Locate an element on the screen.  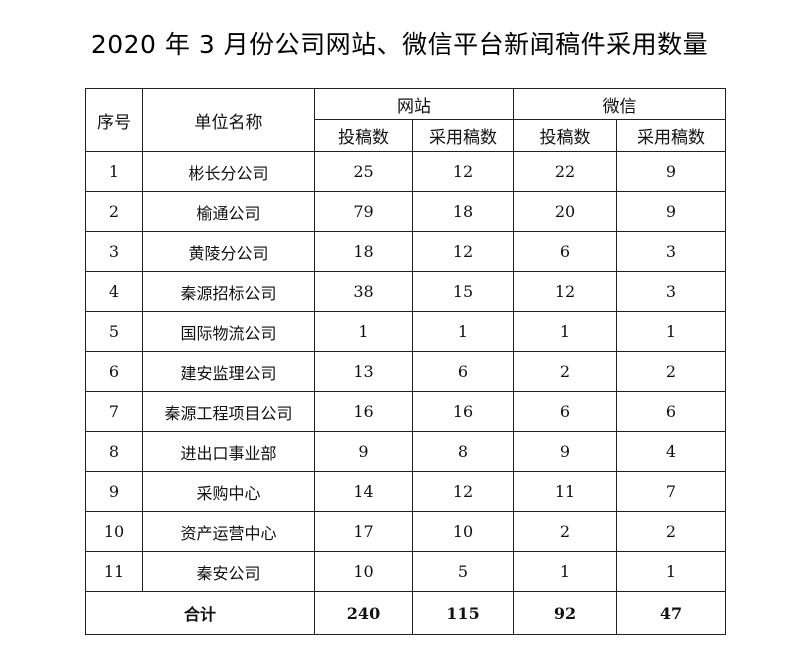
header-unit-name: 单位名称 is located at coordinates (228, 120).